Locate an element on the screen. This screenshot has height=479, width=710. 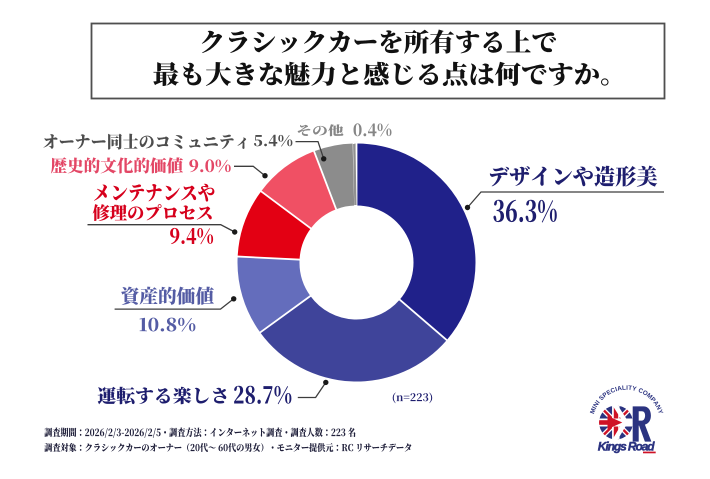
svg-text: T is located at coordinates (630, 388).